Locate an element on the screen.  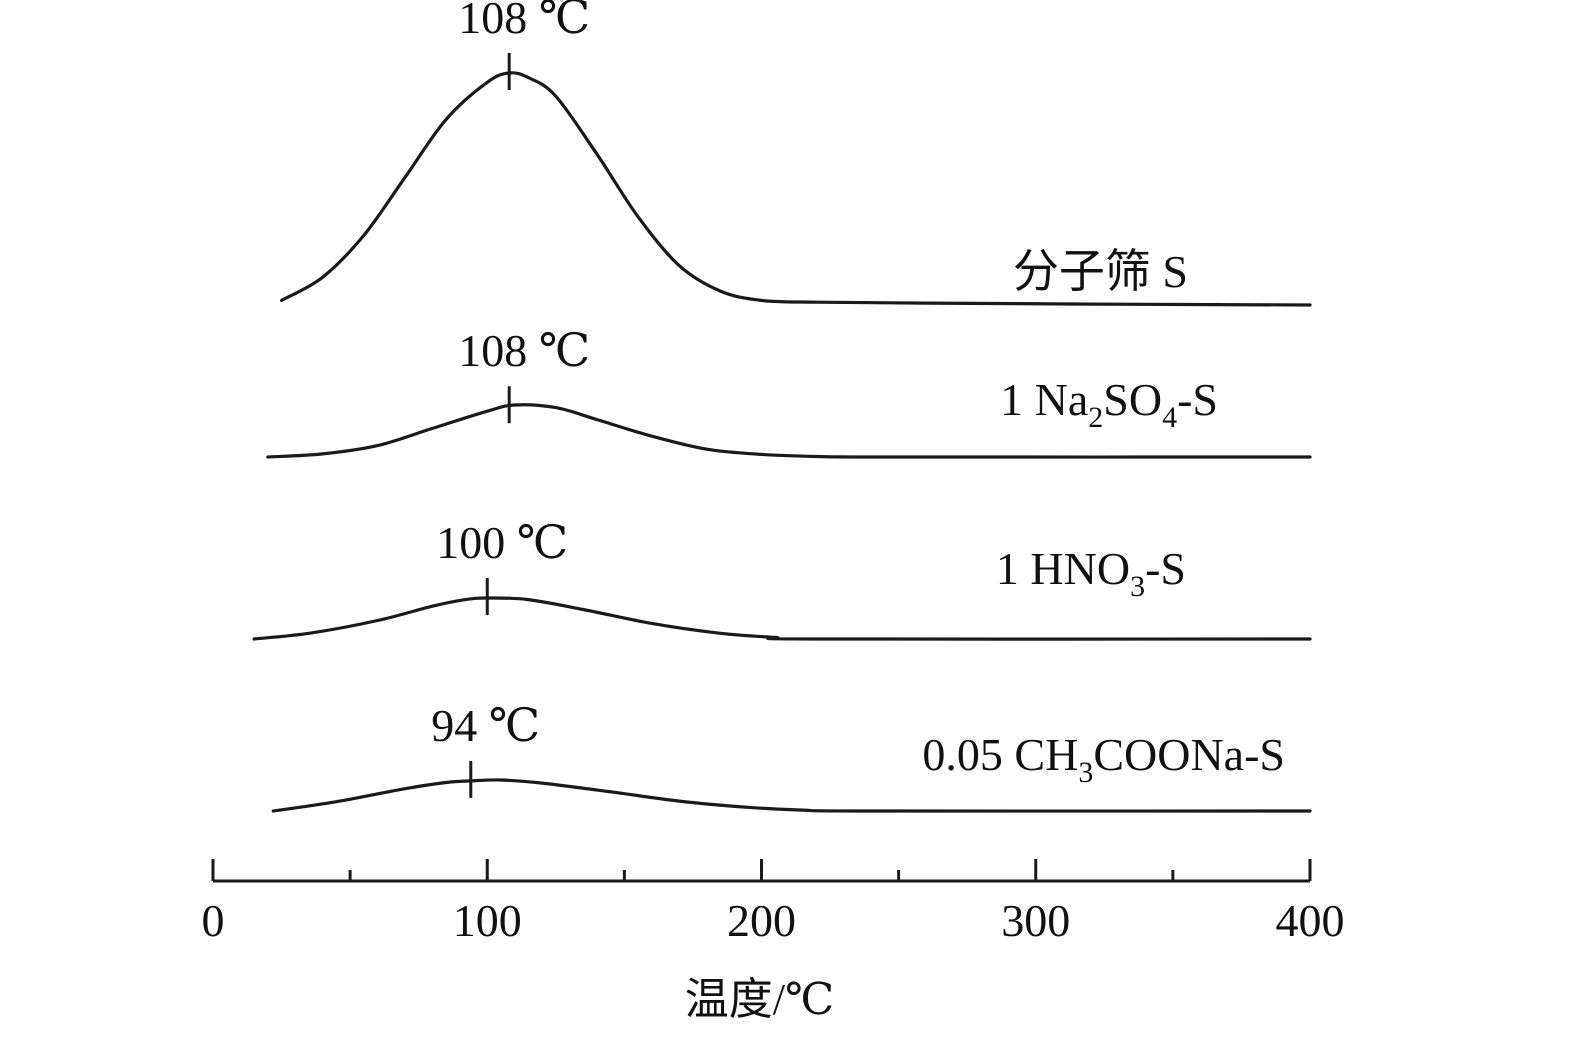
peak-label: 100 ℃ is located at coordinates (502, 542).